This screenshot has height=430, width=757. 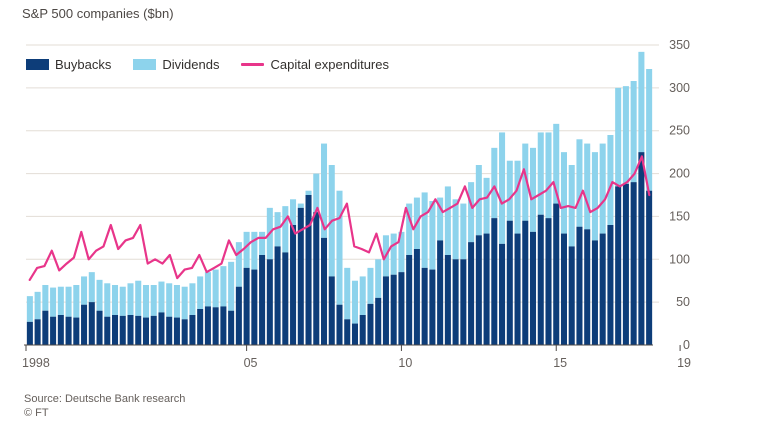 I want to click on chart-title: S&P 500 companies ($bn), so click(x=98, y=13).